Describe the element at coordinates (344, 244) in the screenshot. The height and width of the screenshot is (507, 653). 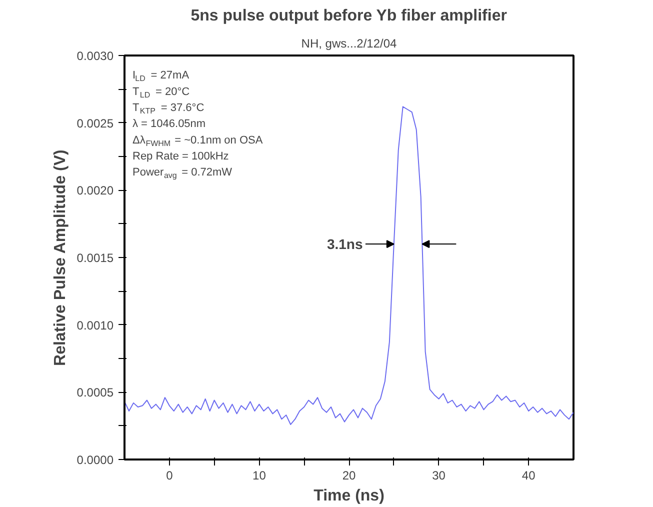
I see `annotation: 3.1ns` at that location.